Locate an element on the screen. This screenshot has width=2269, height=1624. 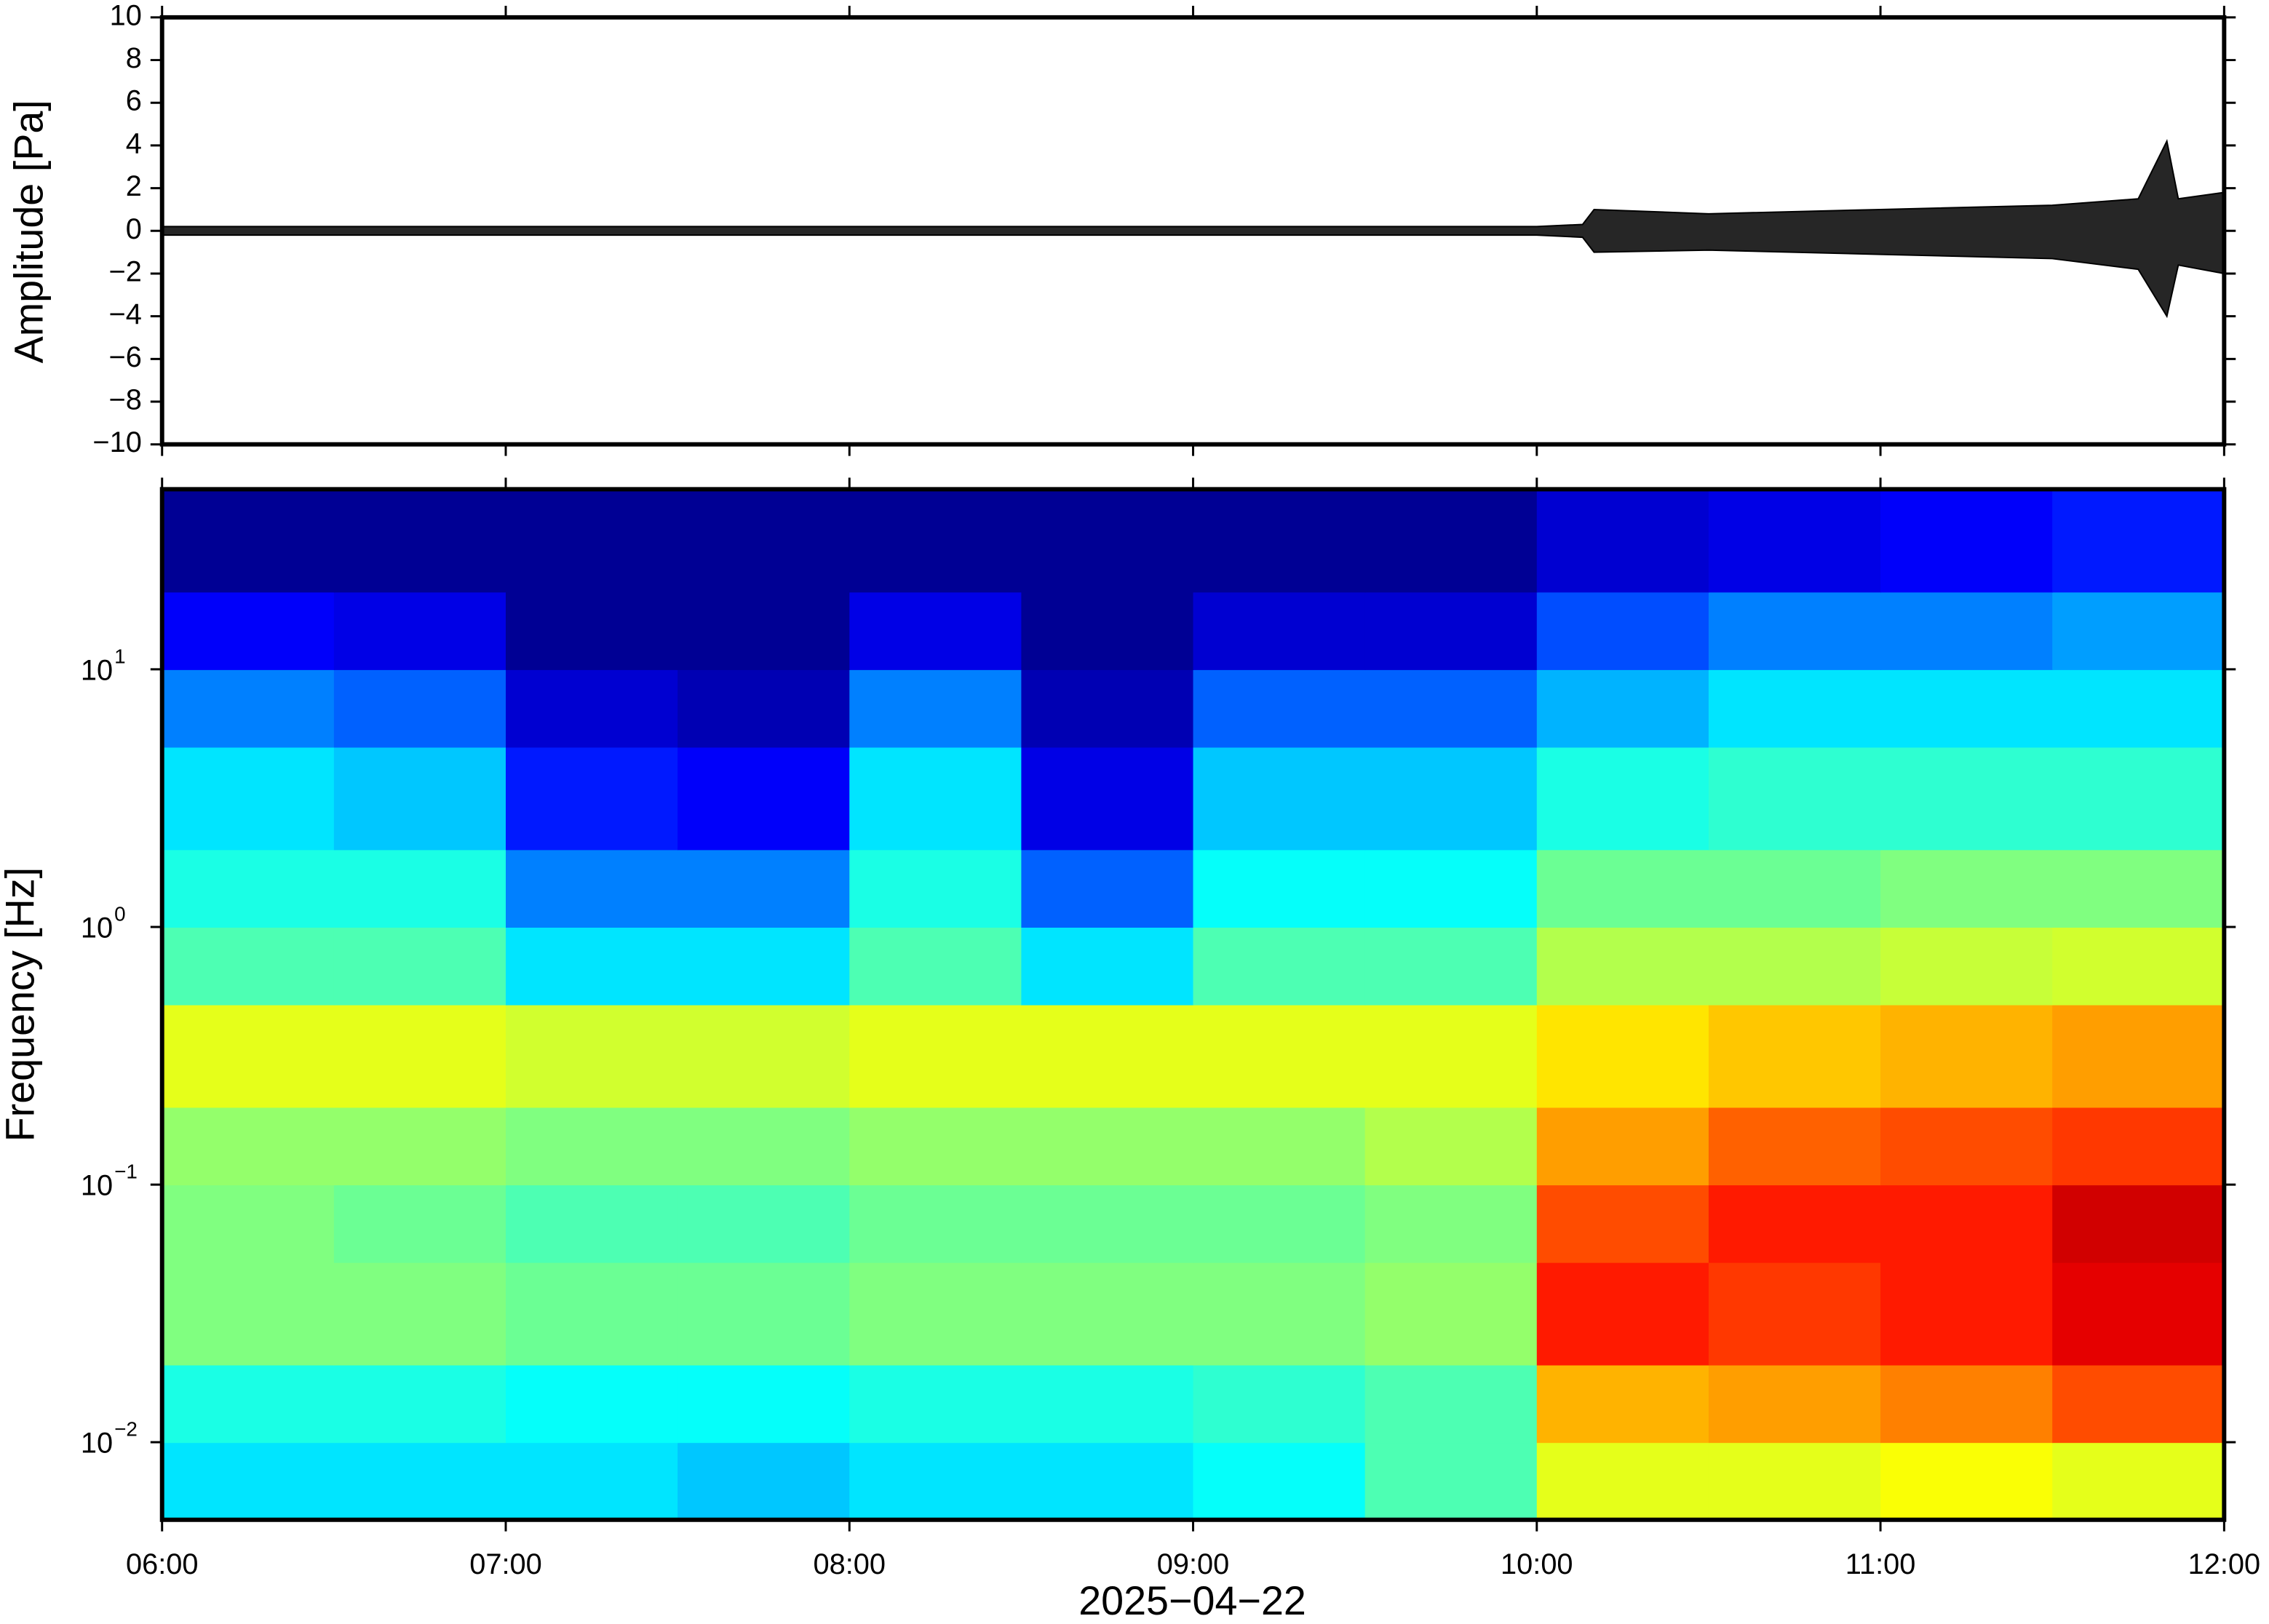
y-tick-label: −2 is located at coordinates (126, 271).